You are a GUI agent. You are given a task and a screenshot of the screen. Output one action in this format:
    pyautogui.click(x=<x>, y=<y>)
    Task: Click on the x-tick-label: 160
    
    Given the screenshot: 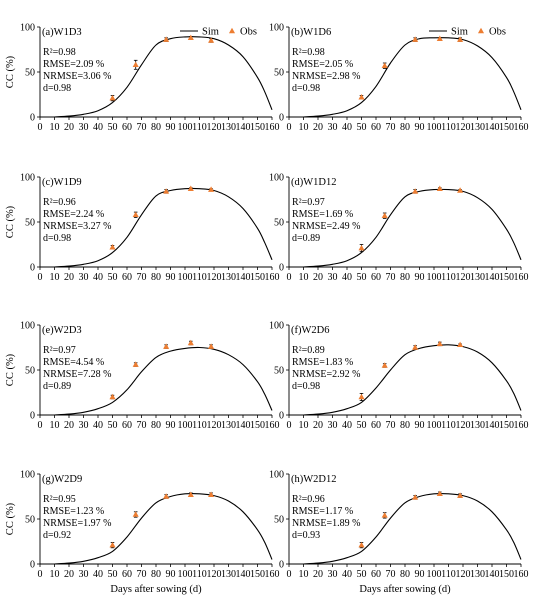 What is the action you would take?
    pyautogui.click(x=272, y=277)
    